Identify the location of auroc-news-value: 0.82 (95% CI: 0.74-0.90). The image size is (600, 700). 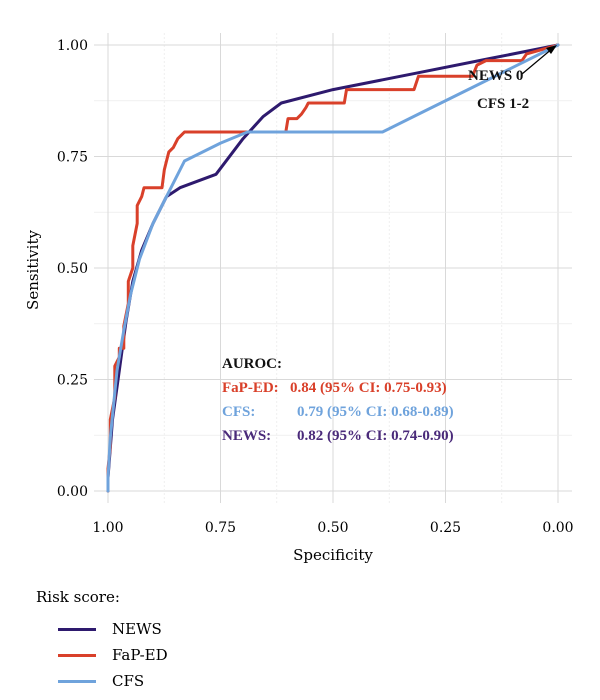
(375, 436).